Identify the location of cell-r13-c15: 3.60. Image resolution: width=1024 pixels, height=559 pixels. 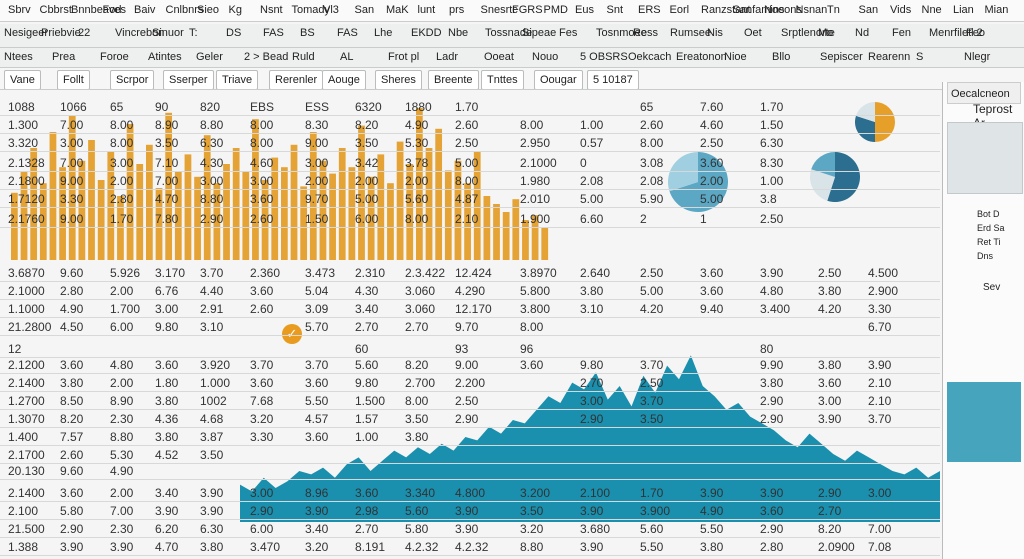
(830, 383).